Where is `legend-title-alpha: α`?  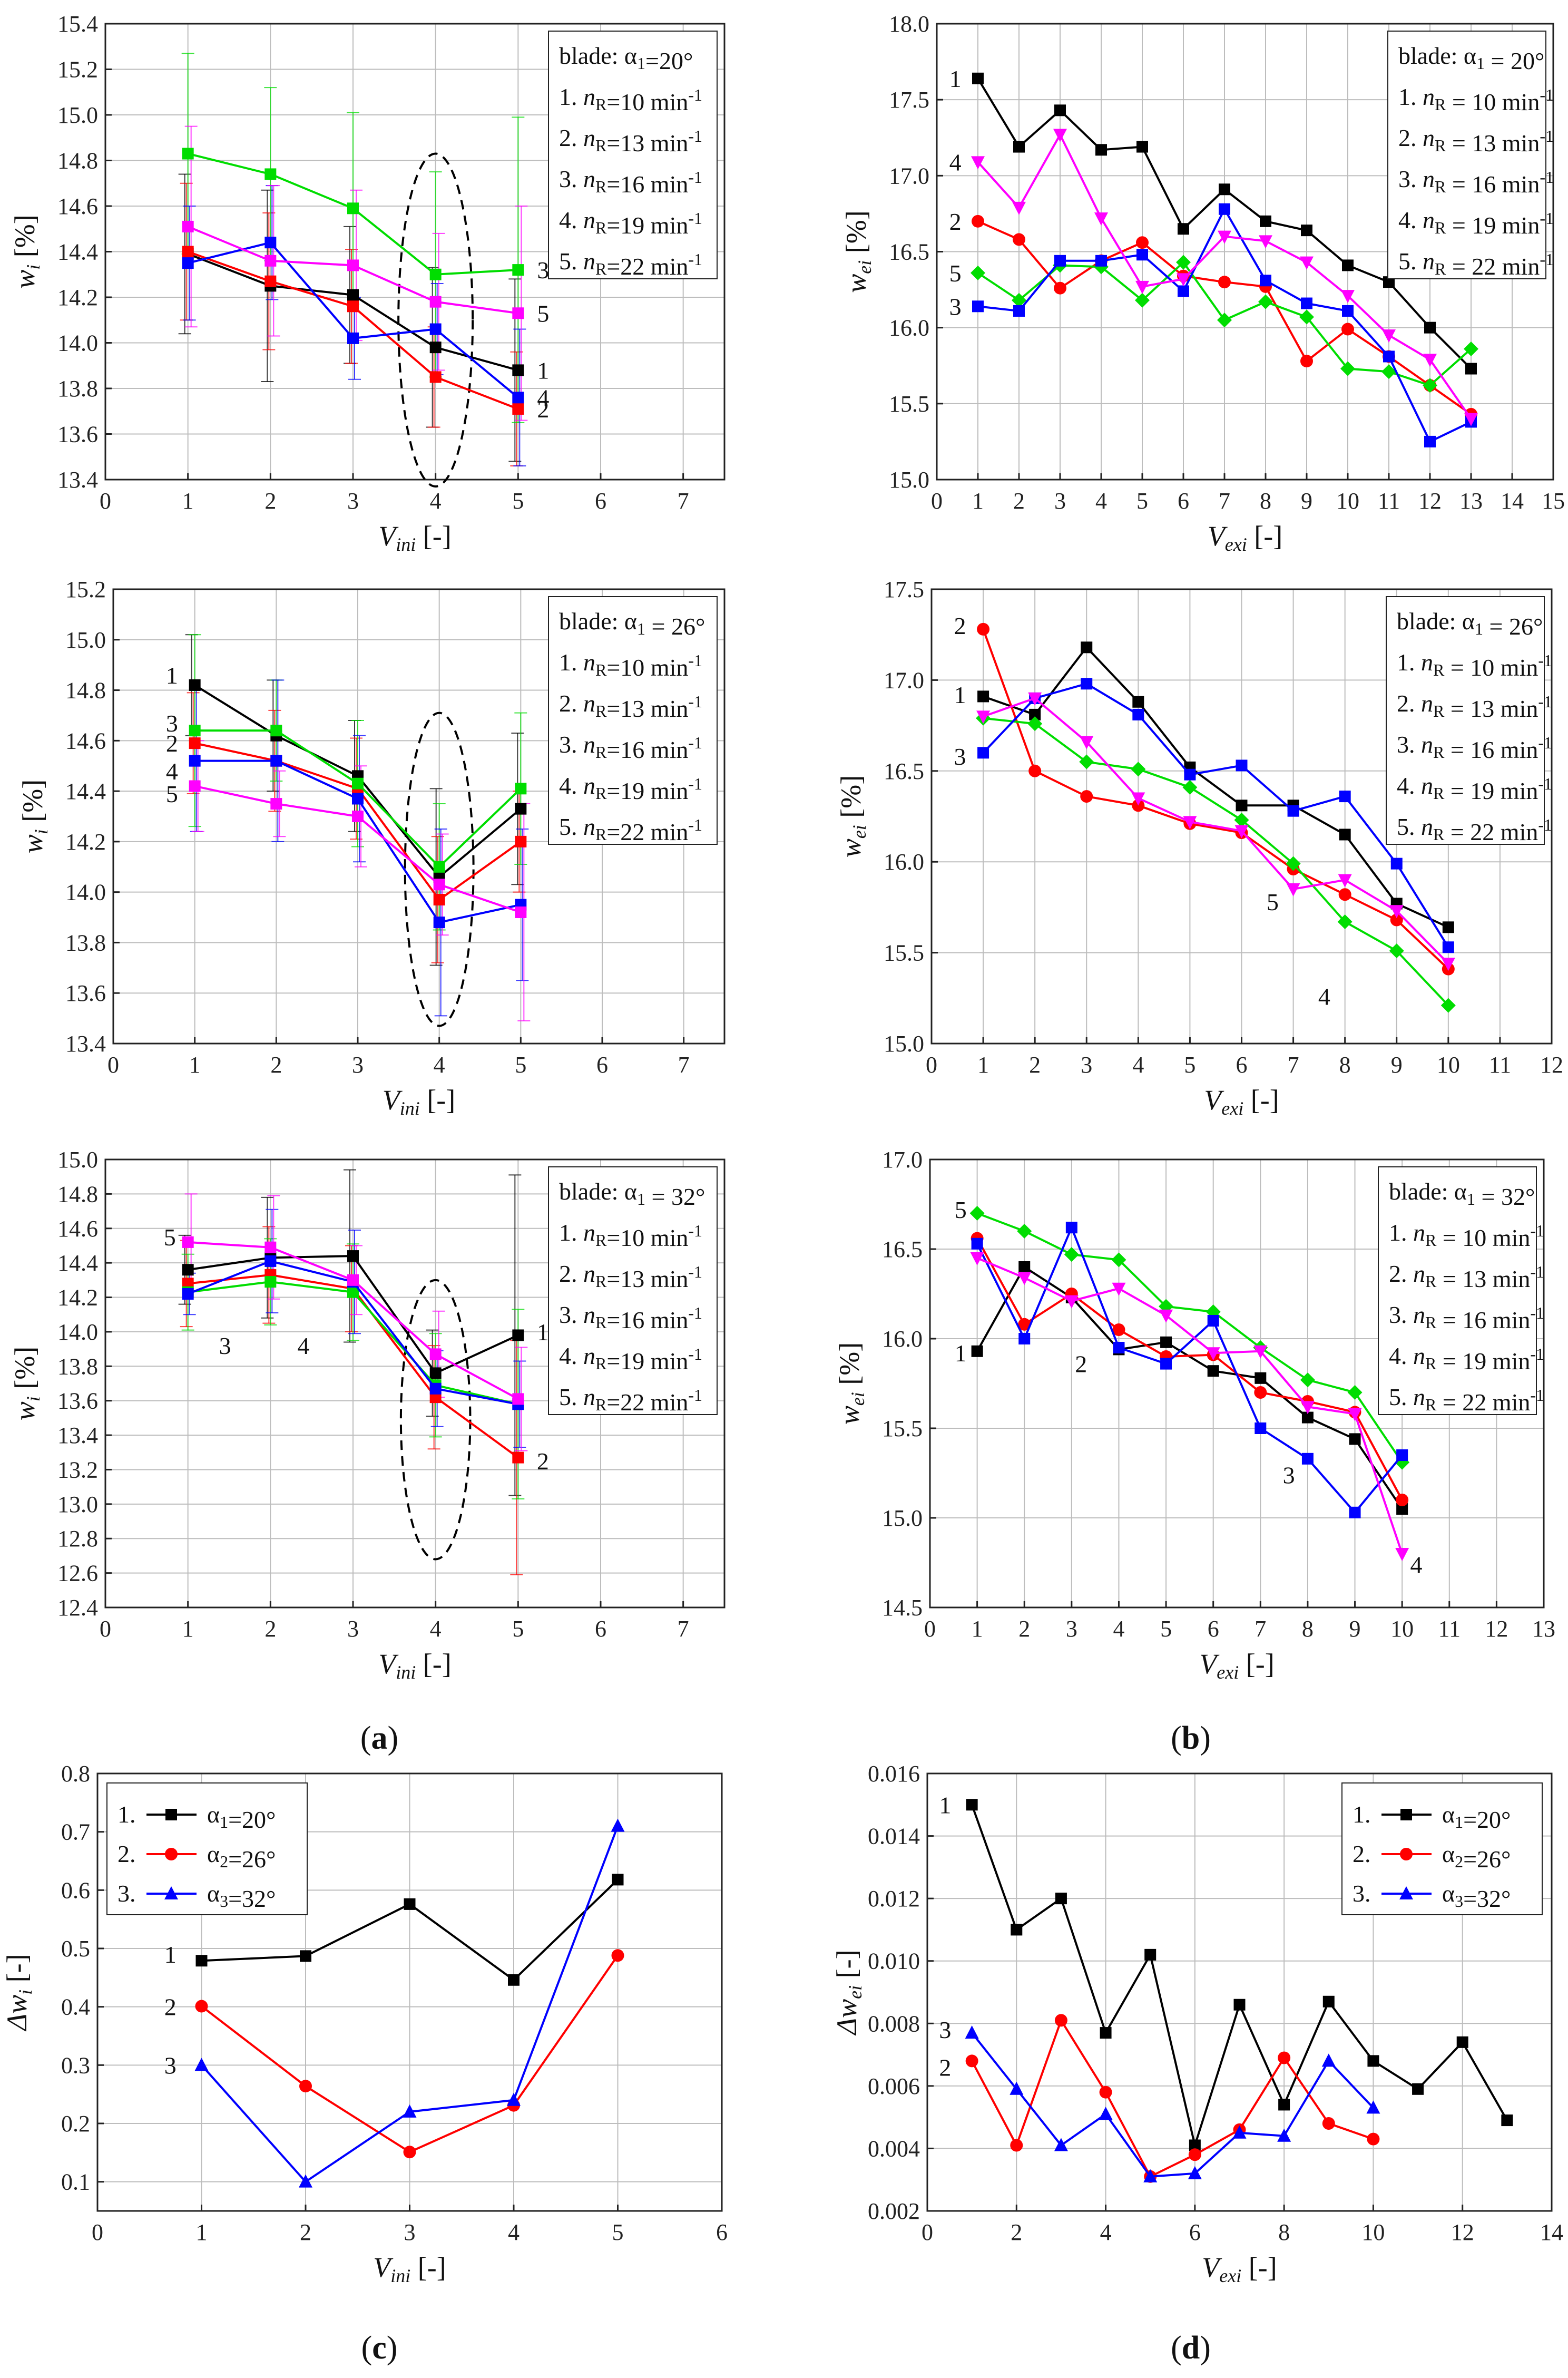
legend-title-alpha: α is located at coordinates (630, 621).